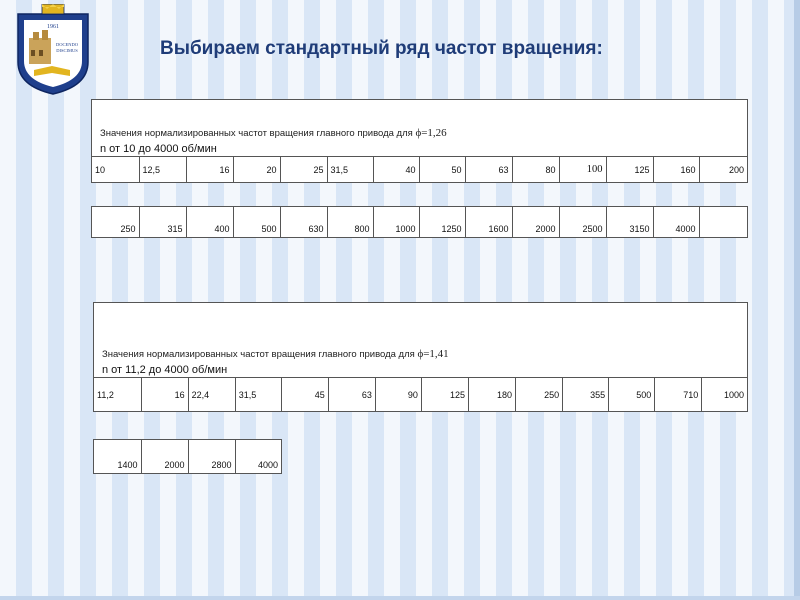 This screenshot has height=600, width=800. What do you see at coordinates (162, 222) in the screenshot?
I see `table1-cell: 315` at bounding box center [162, 222].